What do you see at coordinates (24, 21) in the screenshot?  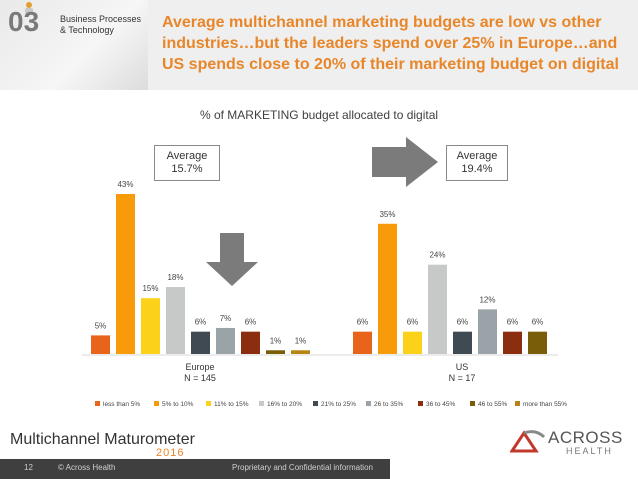 I see `section-number: 03` at bounding box center [24, 21].